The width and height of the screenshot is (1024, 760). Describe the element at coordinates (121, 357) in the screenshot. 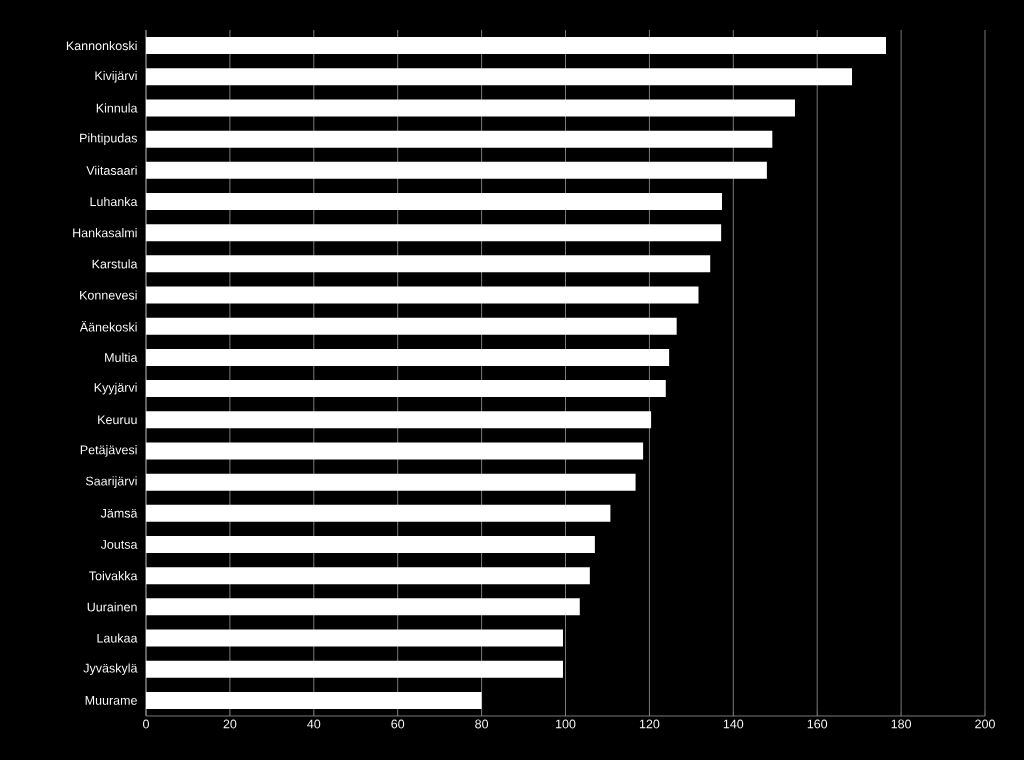

I see `y-tick-label: Multia` at that location.